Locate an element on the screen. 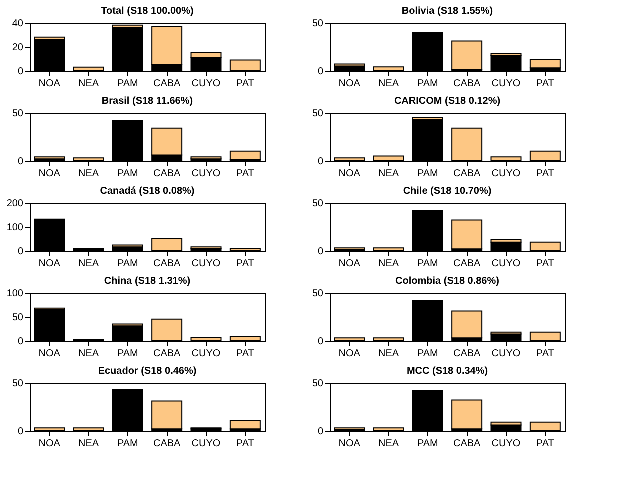 The height and width of the screenshot is (488, 629). chart-title: Canadá (S18 0.08%) is located at coordinates (147, 191).